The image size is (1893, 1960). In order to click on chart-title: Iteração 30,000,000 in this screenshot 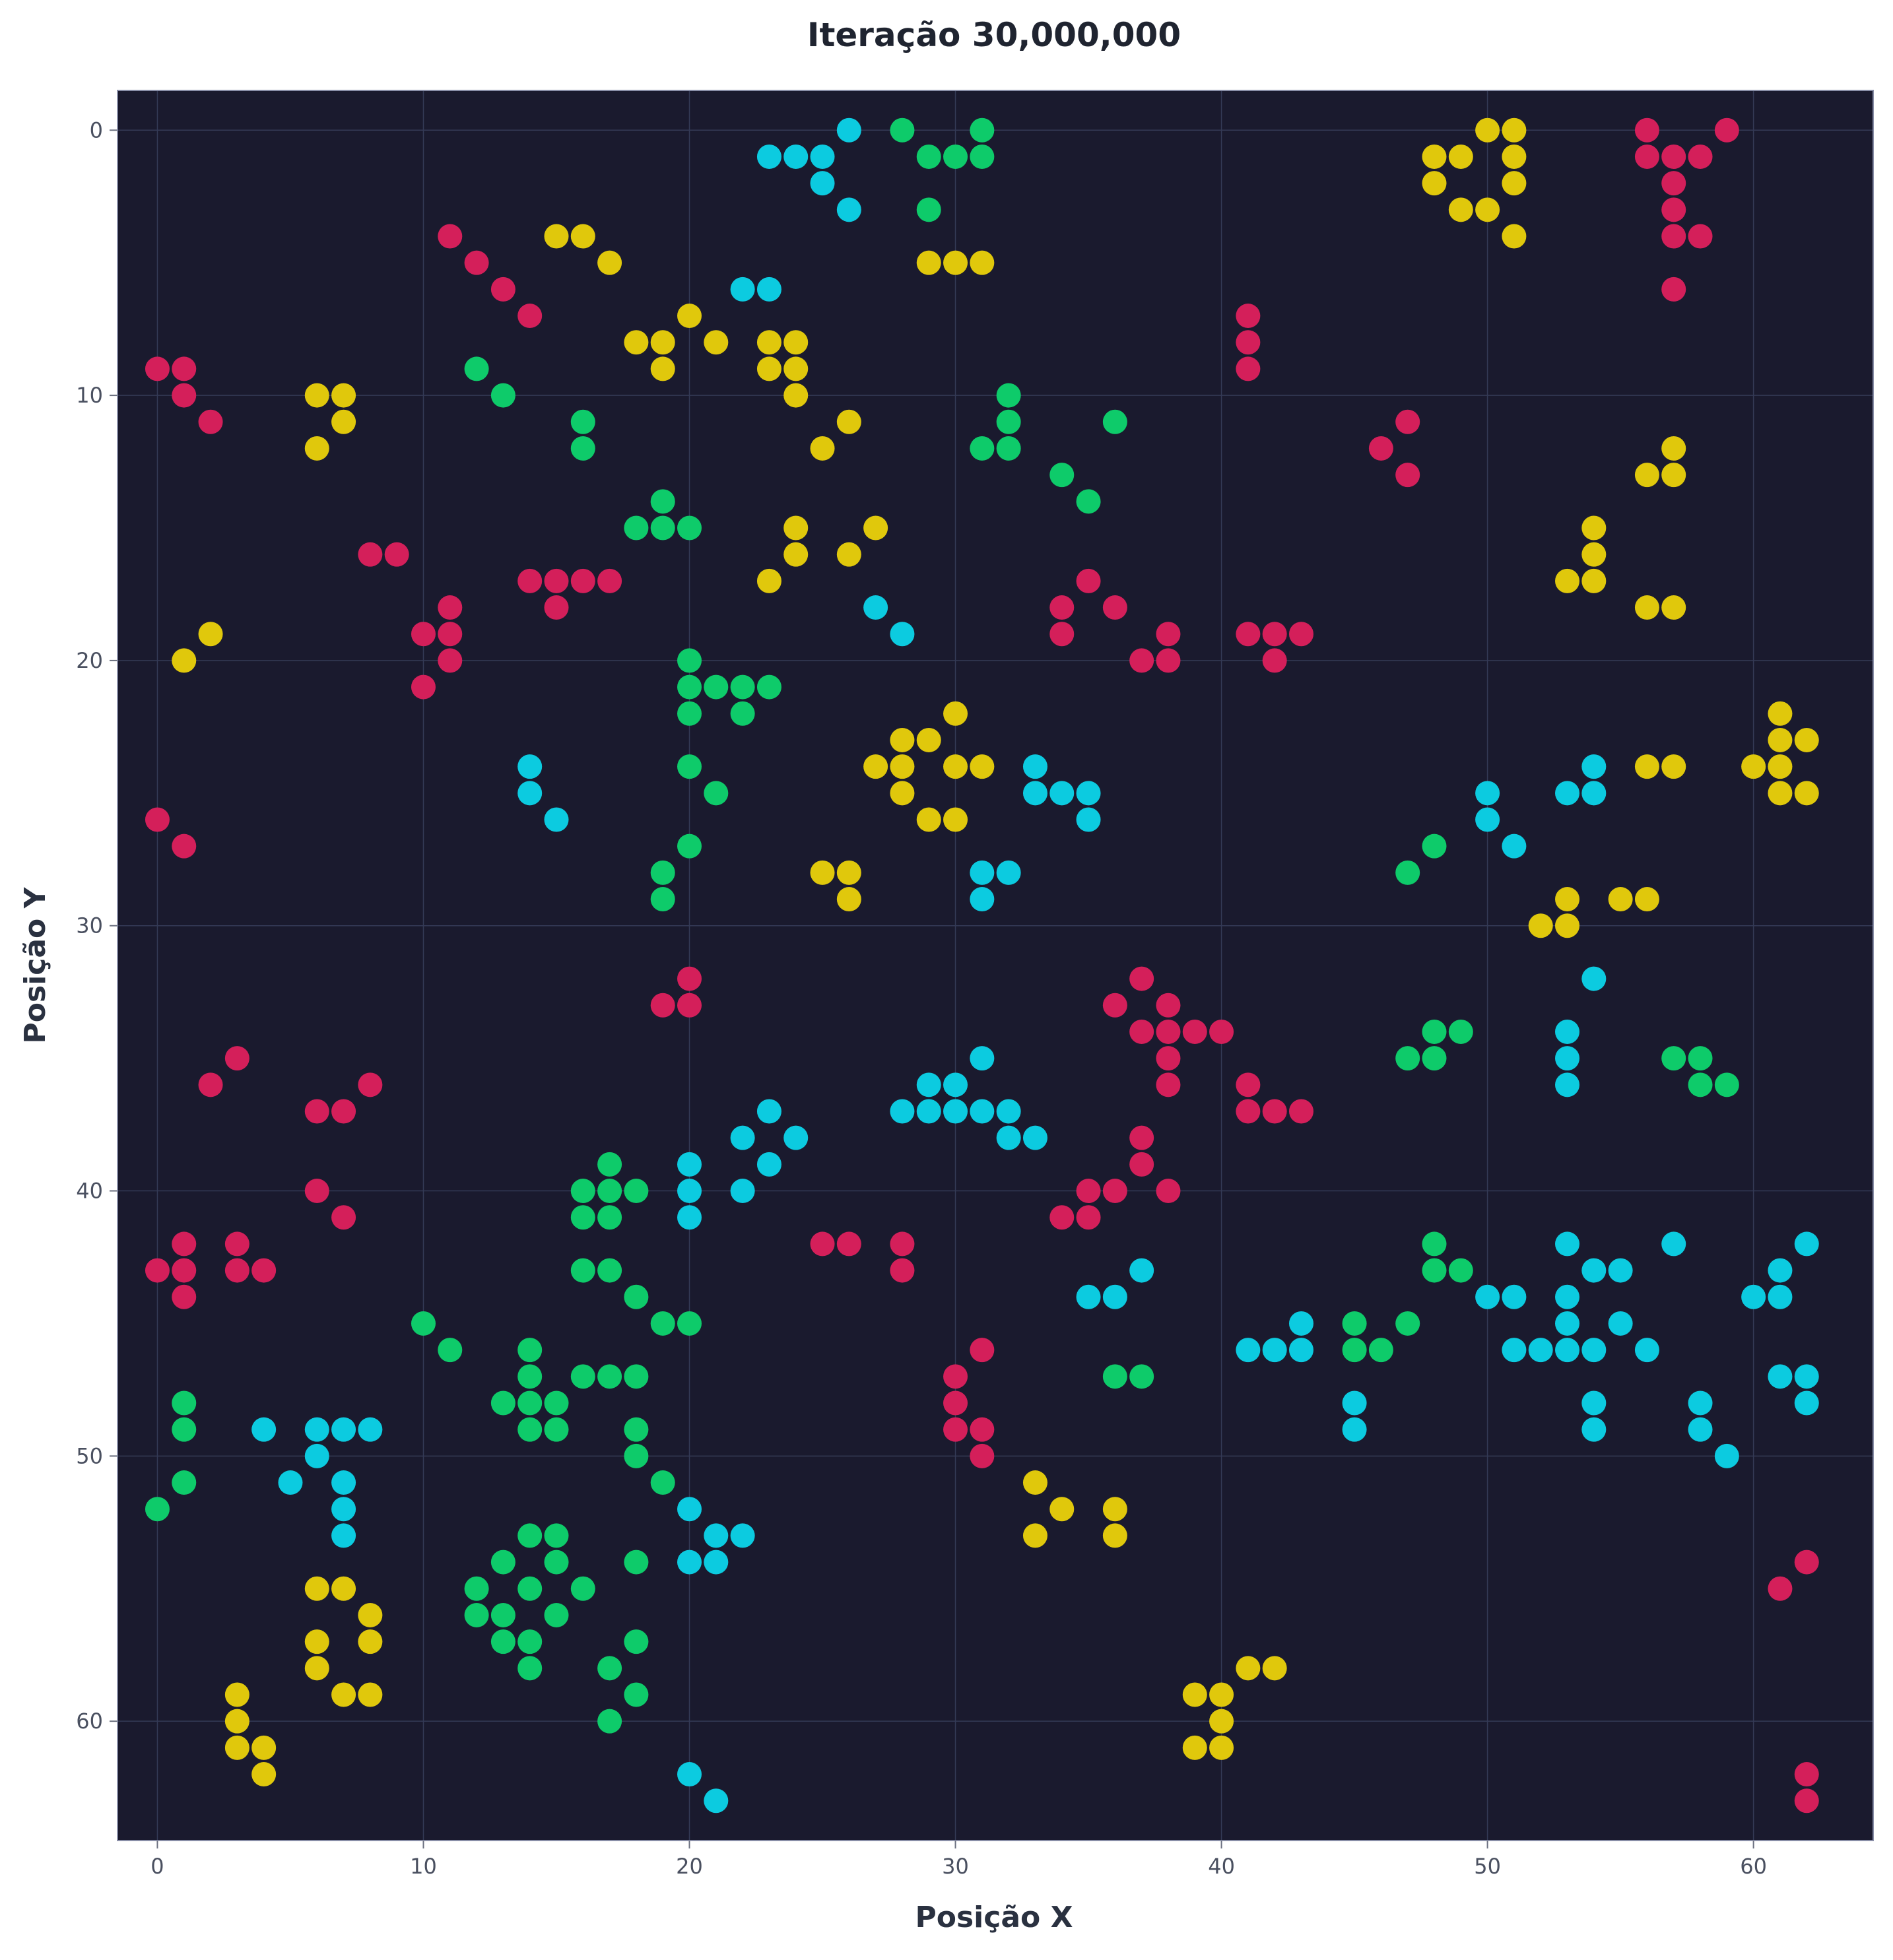, I will do `click(994, 35)`.